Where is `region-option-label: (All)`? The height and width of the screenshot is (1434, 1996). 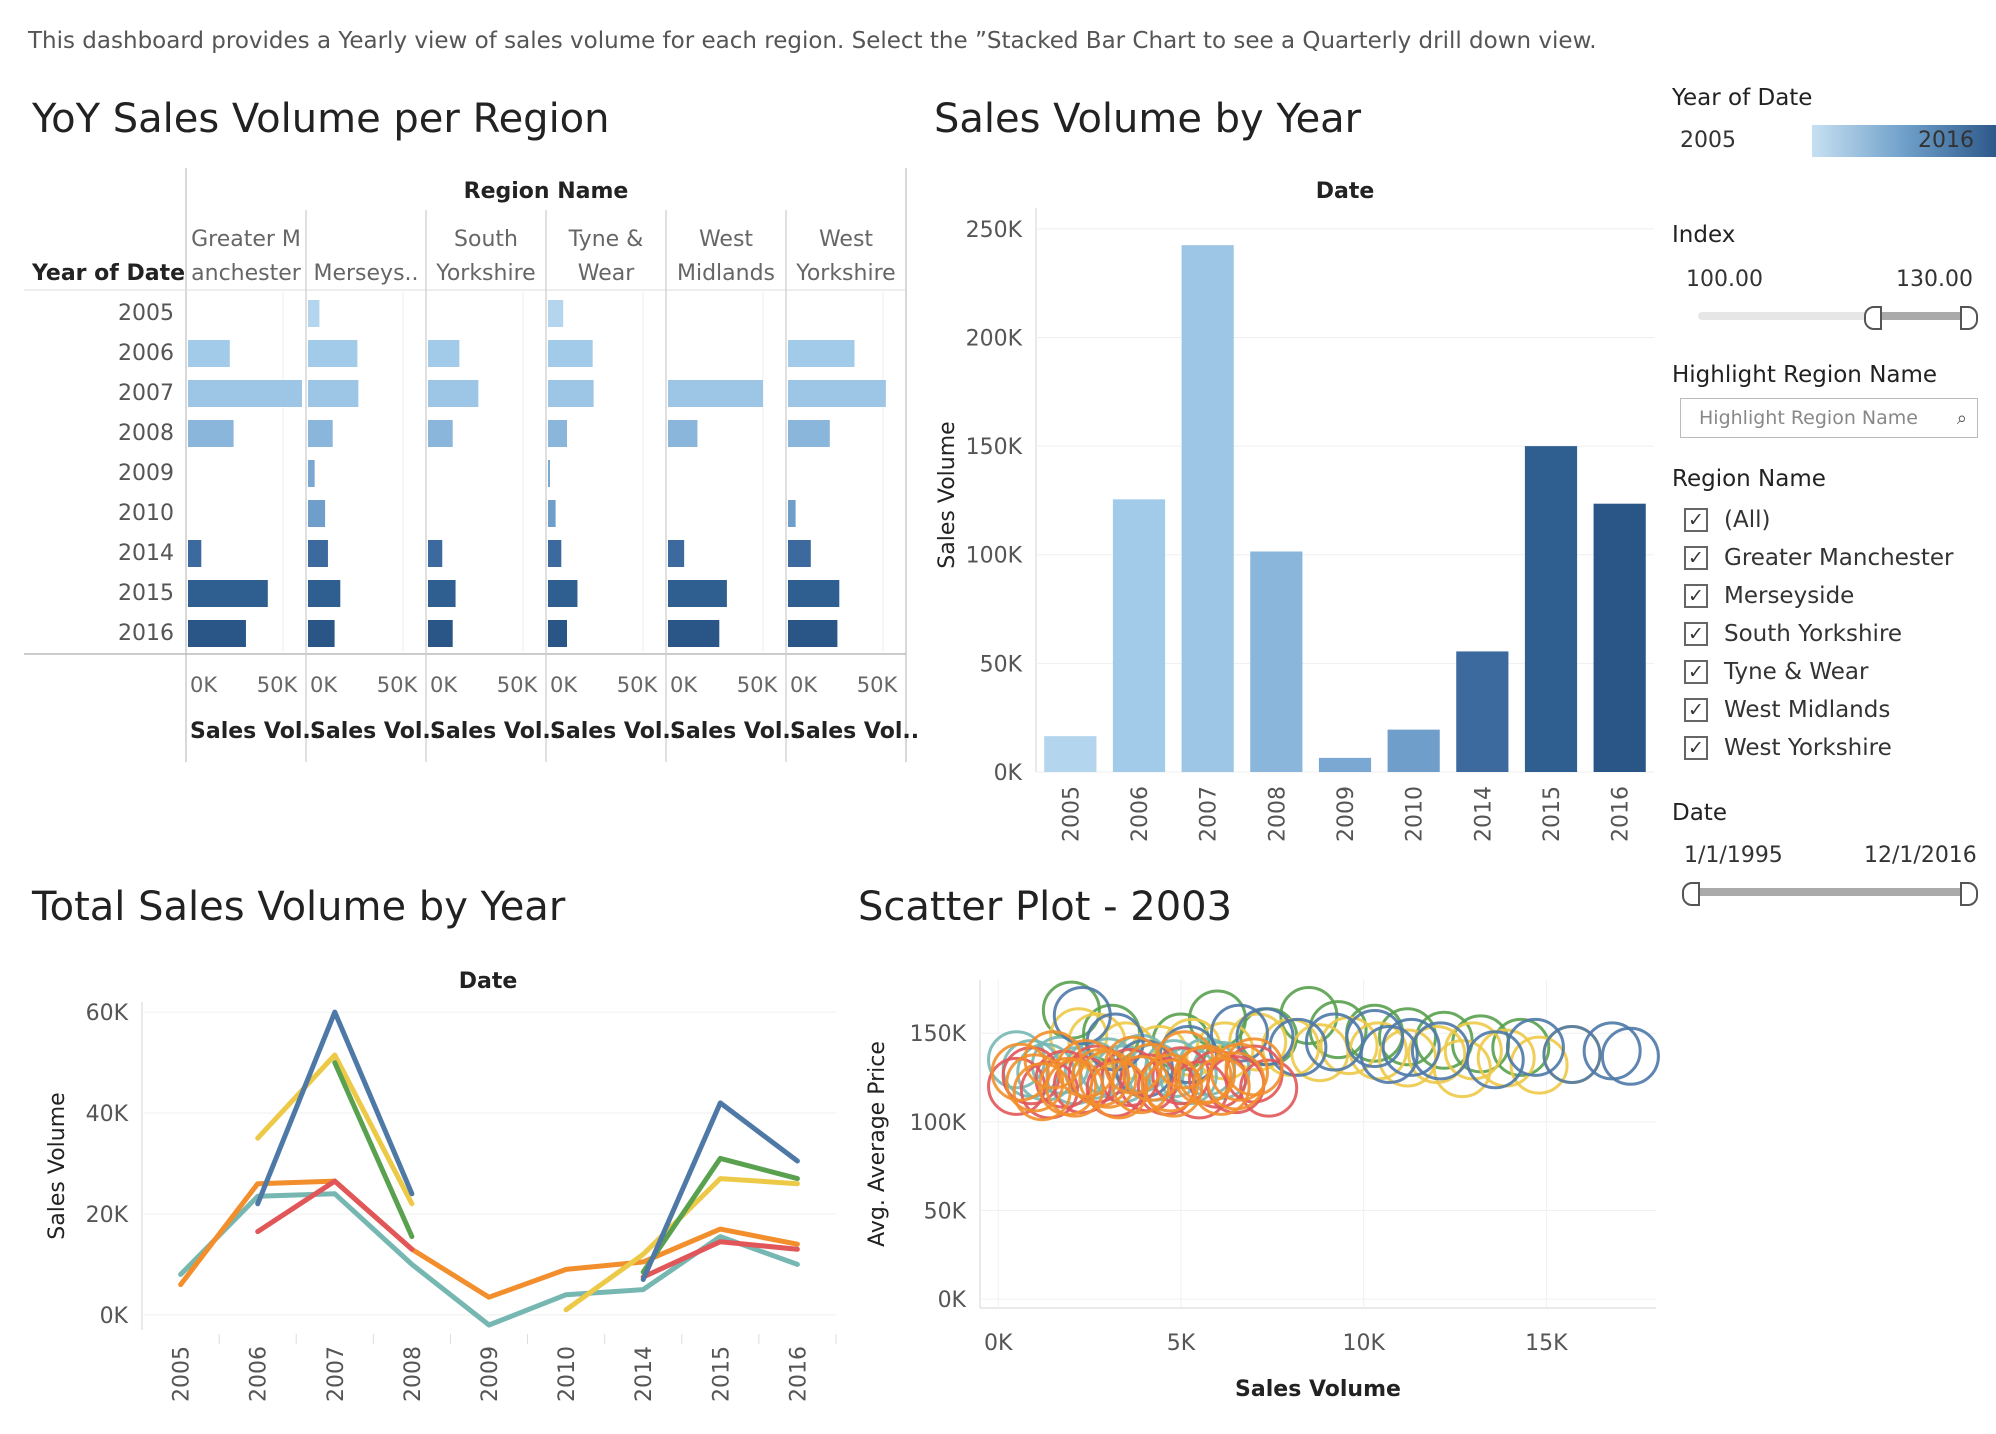 region-option-label: (All) is located at coordinates (1747, 520).